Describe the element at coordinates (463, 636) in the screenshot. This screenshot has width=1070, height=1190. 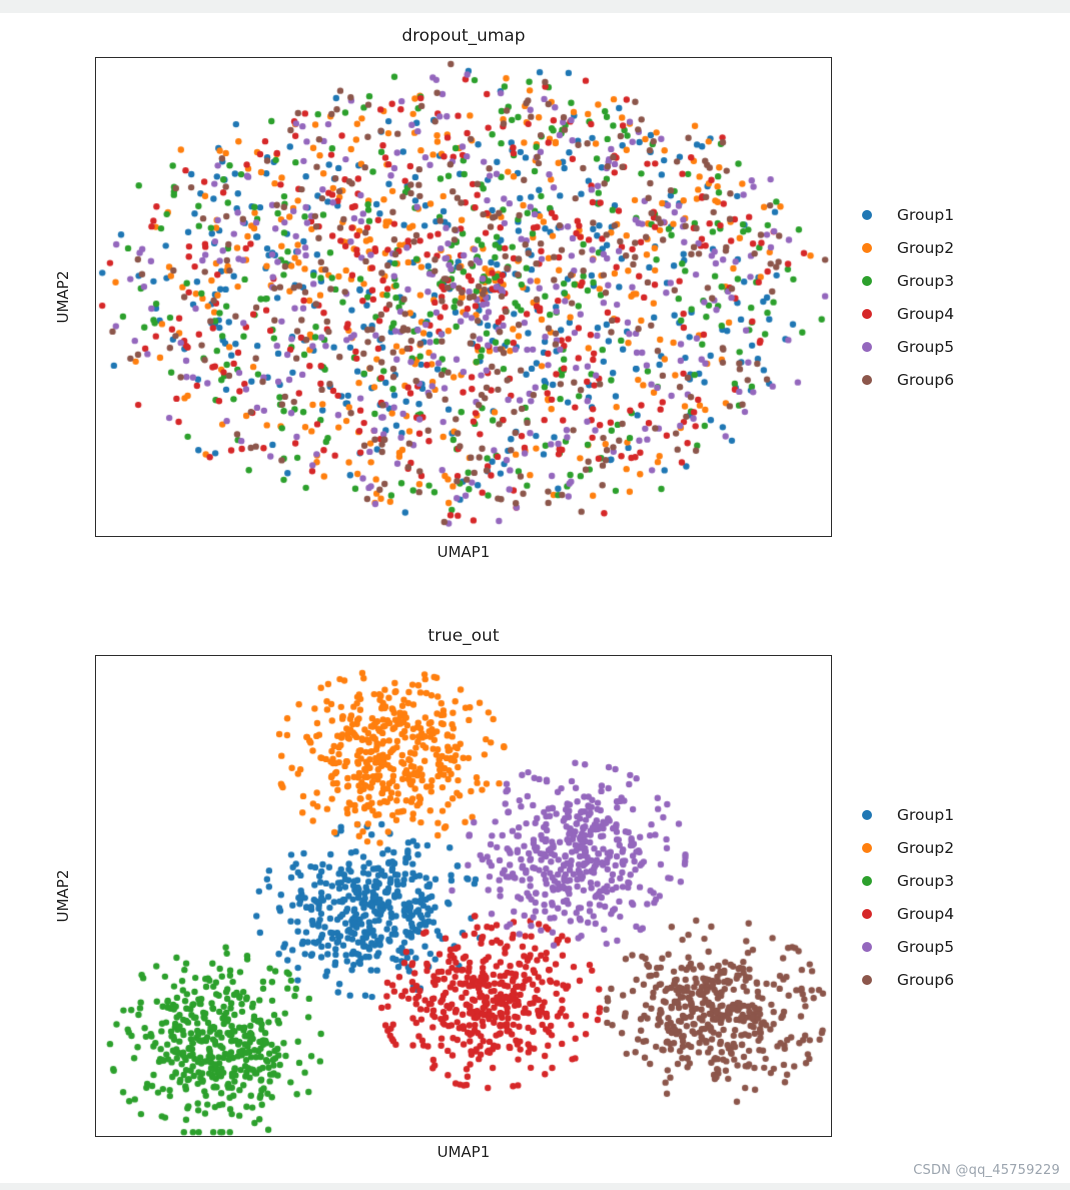
I see `chart-title: true_out` at that location.